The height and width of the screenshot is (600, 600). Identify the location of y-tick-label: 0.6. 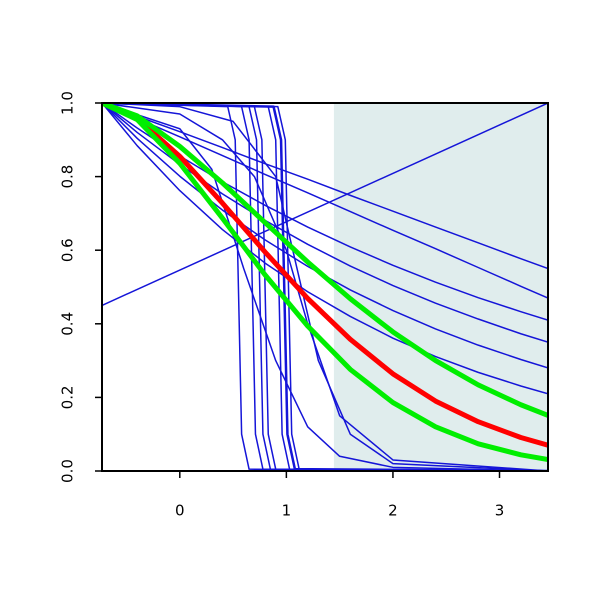
(68, 250).